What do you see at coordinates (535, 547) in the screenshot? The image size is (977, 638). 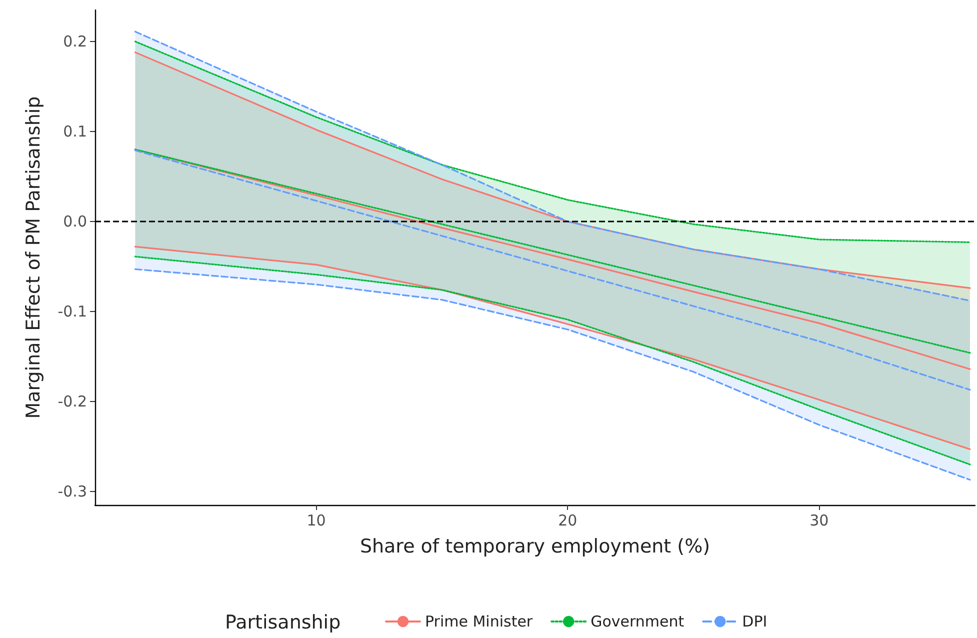 I see `x-axis-title: Share of temporary employment (%)` at bounding box center [535, 547].